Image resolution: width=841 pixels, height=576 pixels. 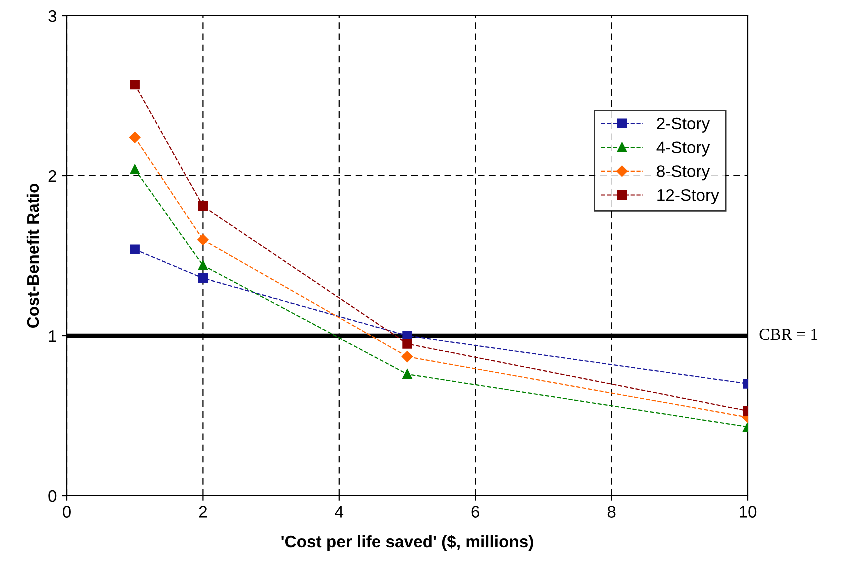 What do you see at coordinates (612, 512) in the screenshot?
I see `x-tick-label: 8` at bounding box center [612, 512].